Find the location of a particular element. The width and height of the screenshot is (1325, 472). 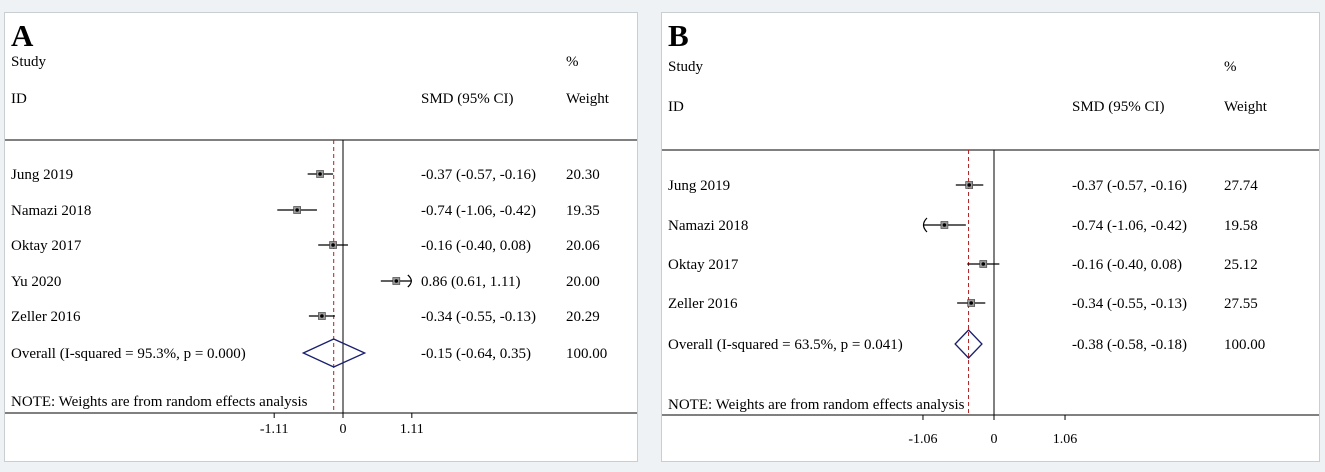

study-row: Namazi 2018 -0.74 (-1.06, -0.42) 19.35 is located at coordinates (305, 211).